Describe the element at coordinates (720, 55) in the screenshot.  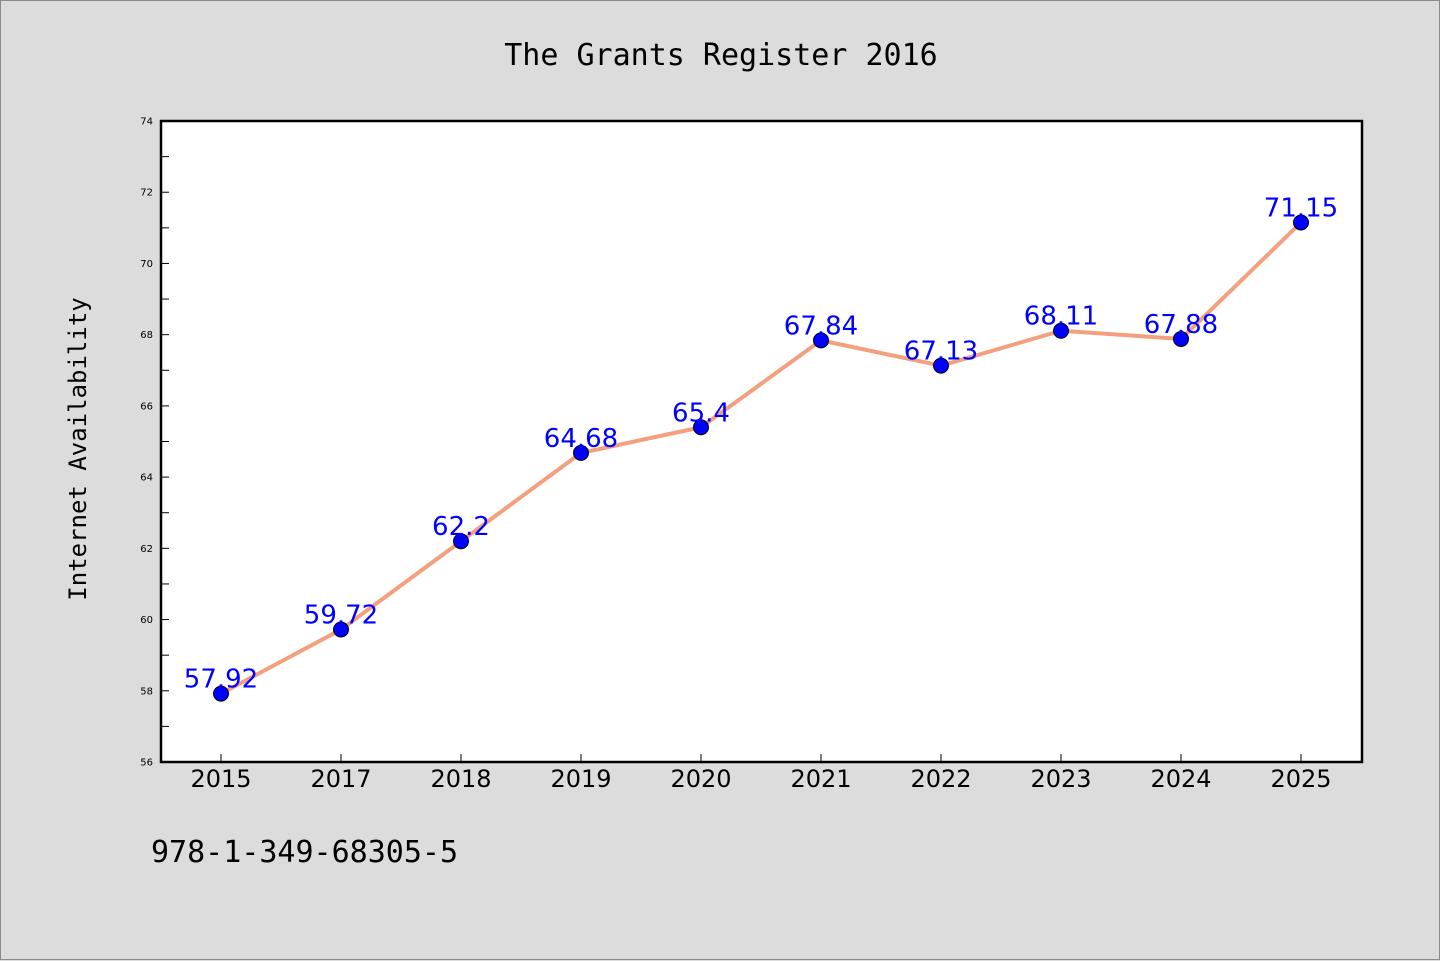
I see `chart-title: The Grants Register 2016` at that location.